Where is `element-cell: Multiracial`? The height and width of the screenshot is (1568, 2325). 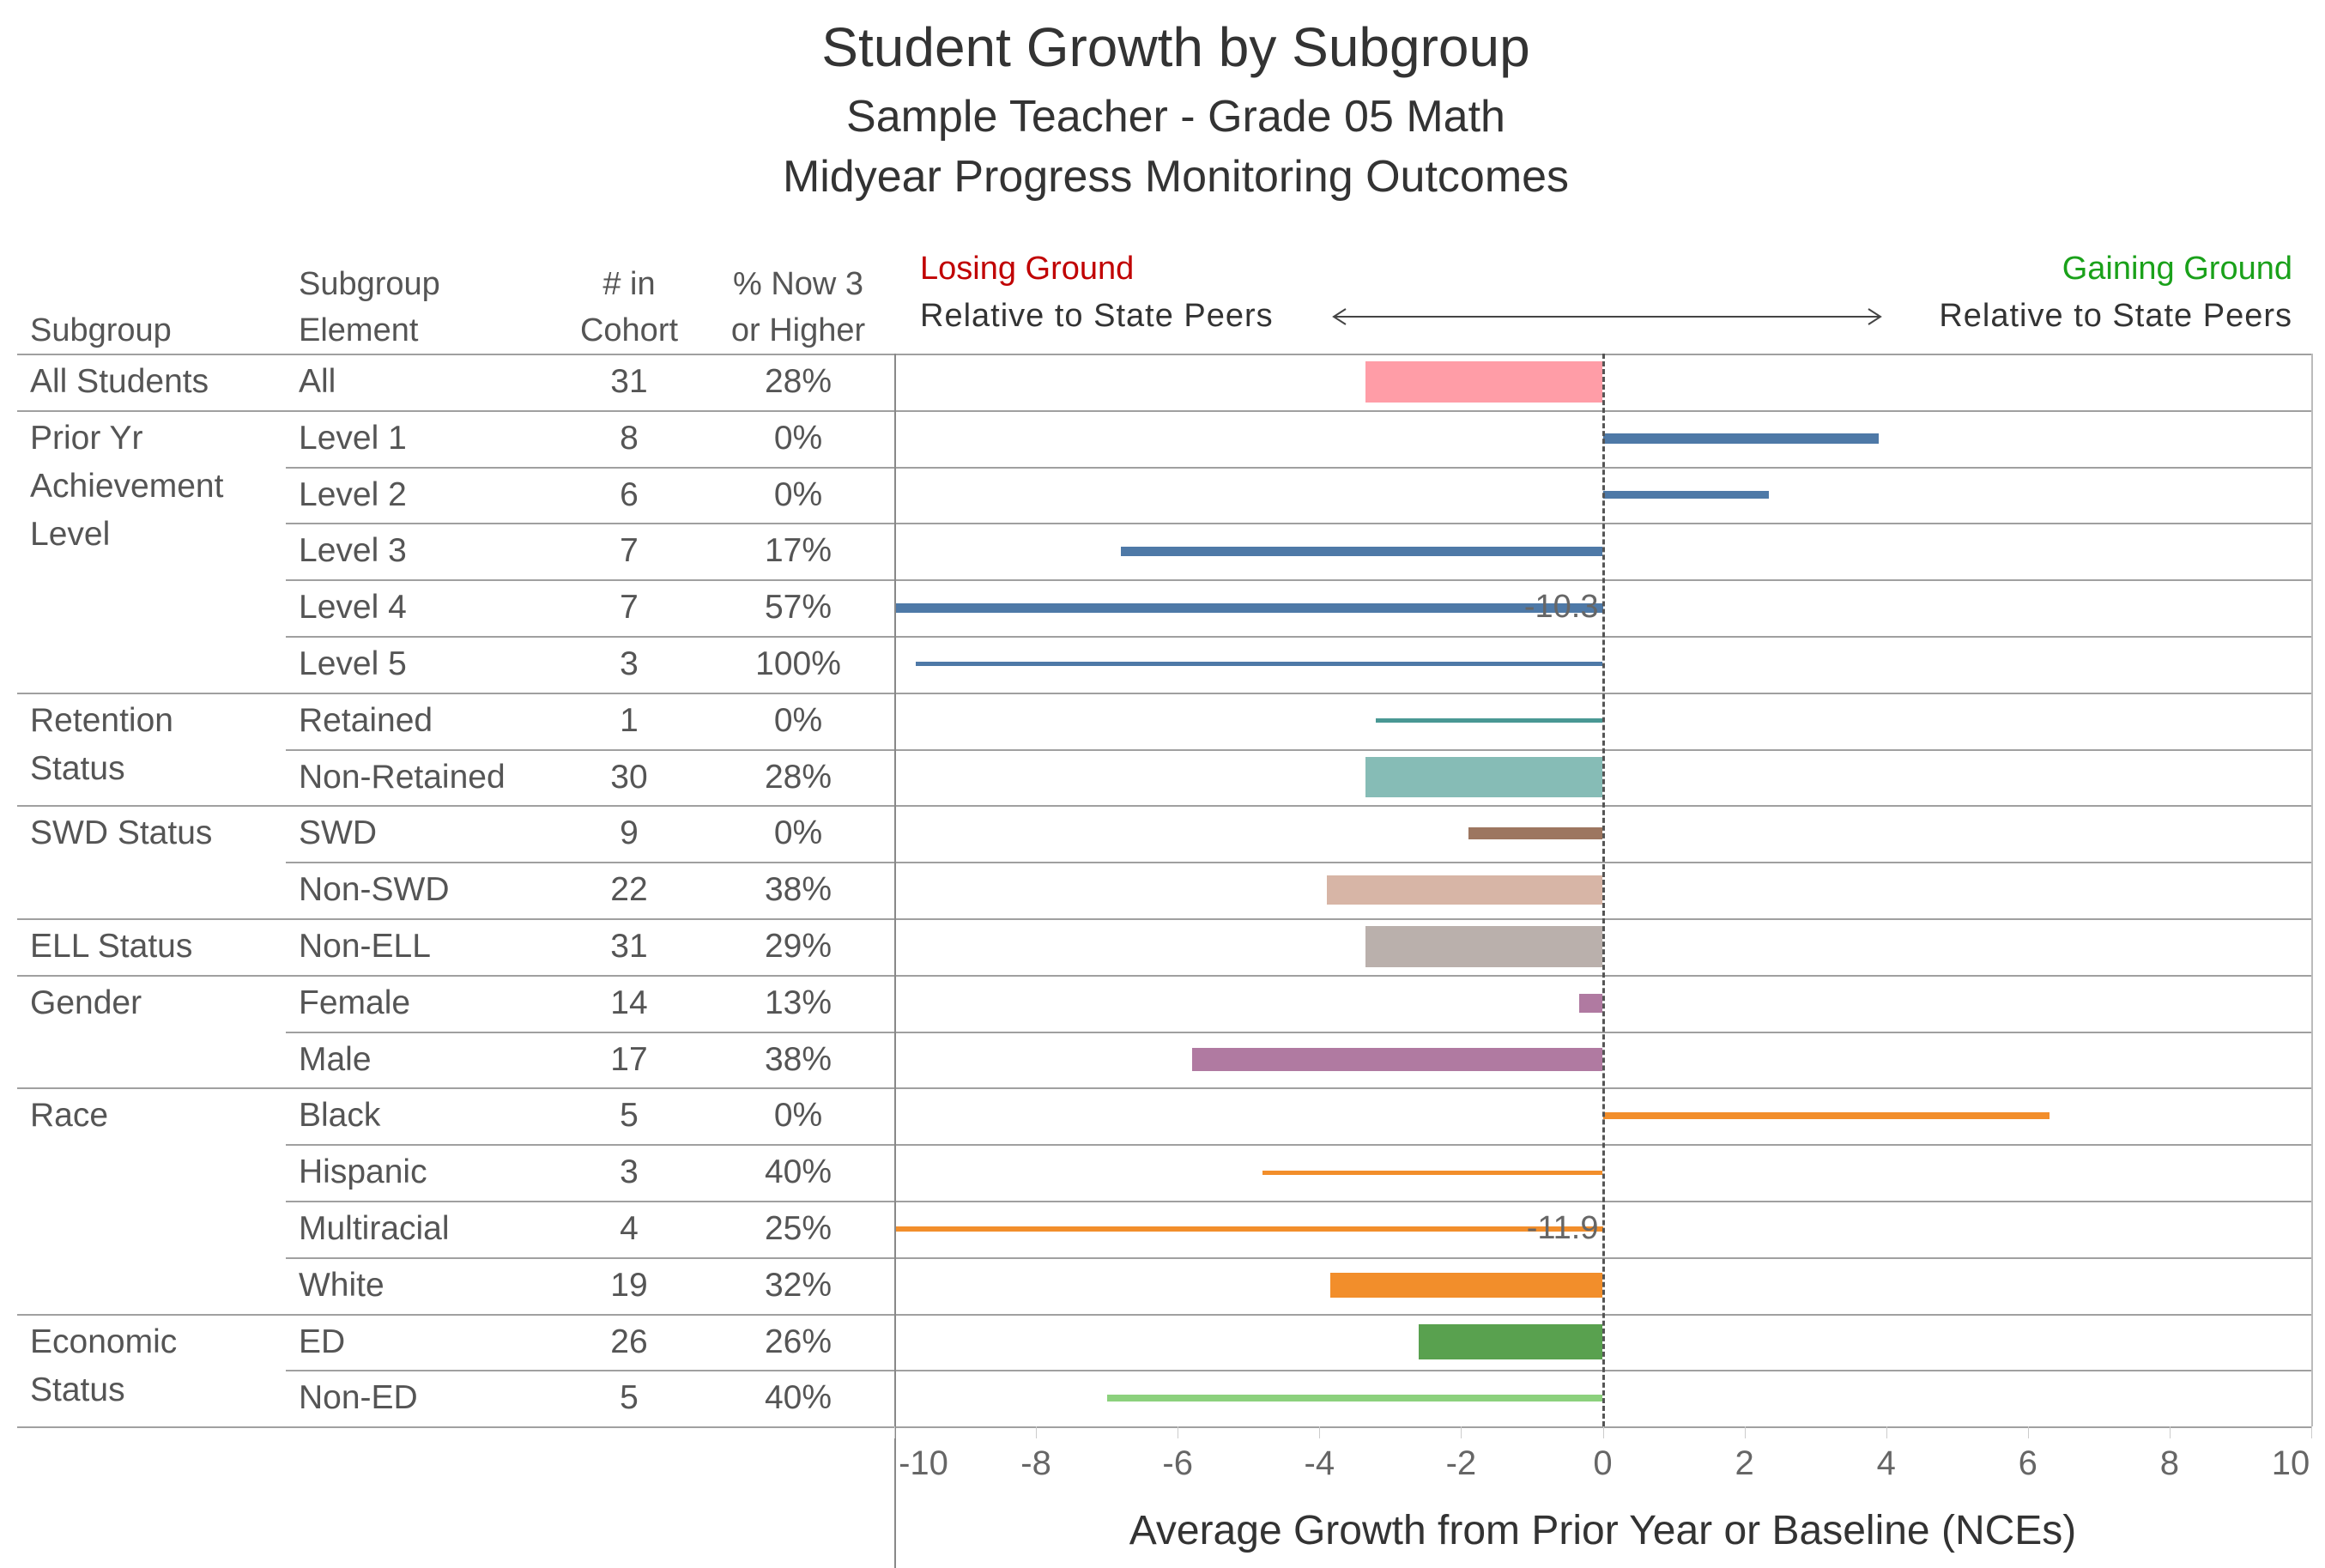
element-cell: Multiracial is located at coordinates (375, 1228).